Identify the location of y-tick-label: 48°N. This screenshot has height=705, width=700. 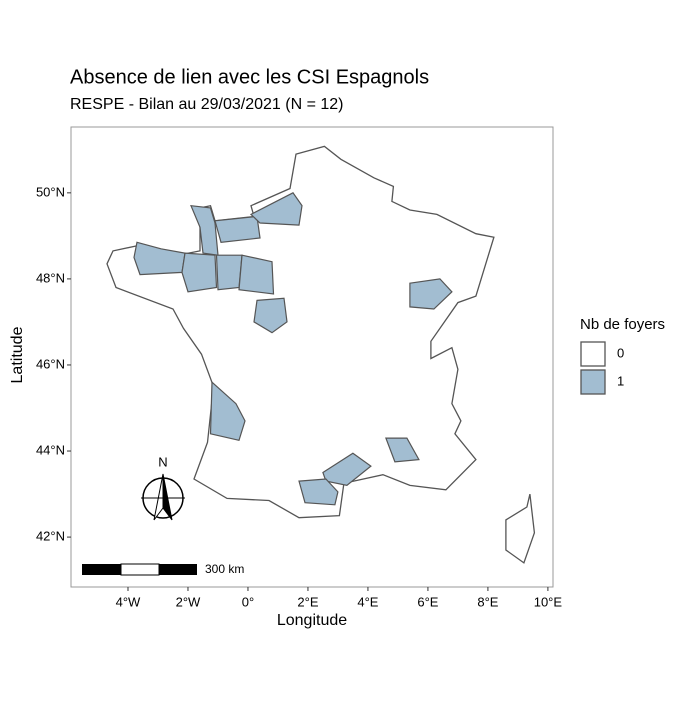
(50, 277).